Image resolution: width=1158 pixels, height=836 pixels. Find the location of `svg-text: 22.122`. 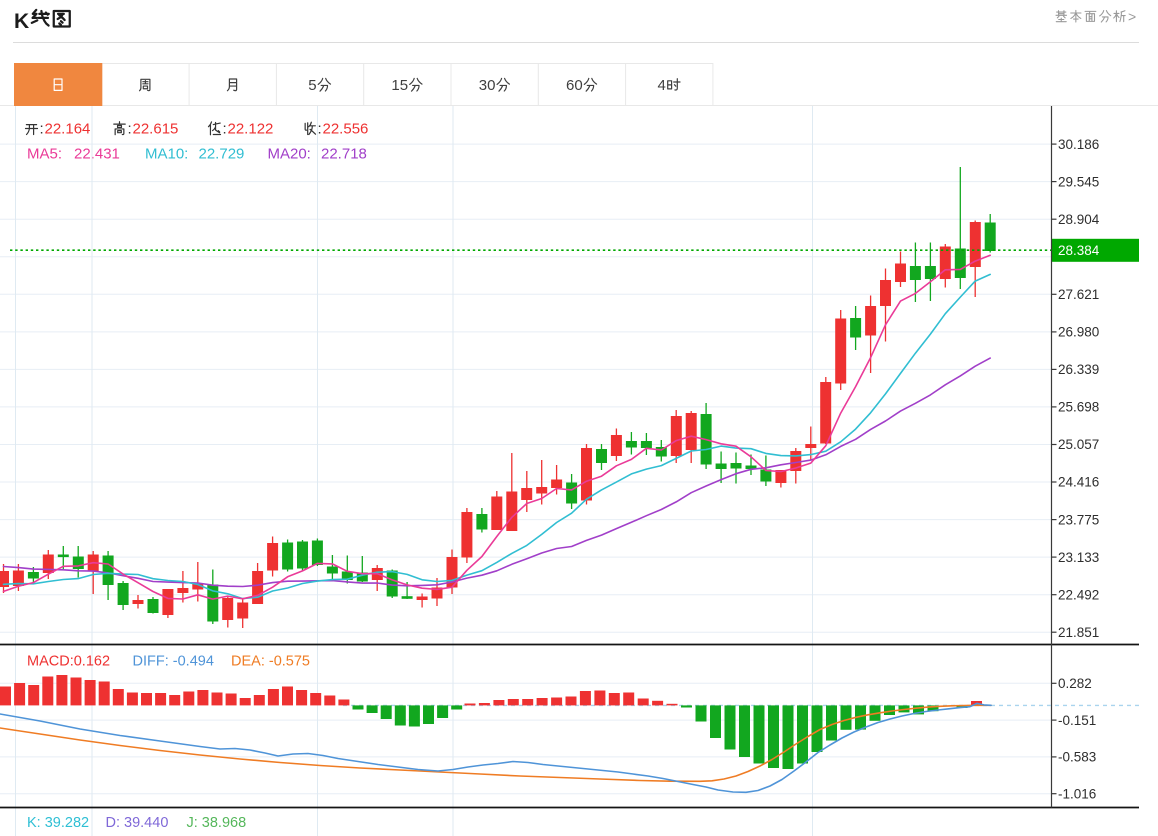

svg-text: 22.122 is located at coordinates (251, 129).